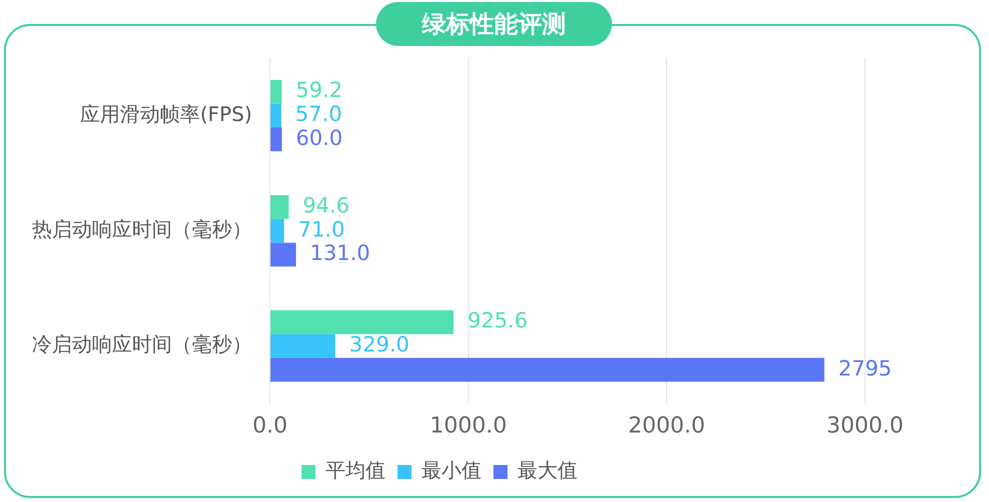 This screenshot has width=989, height=502. I want to click on data-label: 925.6, so click(498, 320).